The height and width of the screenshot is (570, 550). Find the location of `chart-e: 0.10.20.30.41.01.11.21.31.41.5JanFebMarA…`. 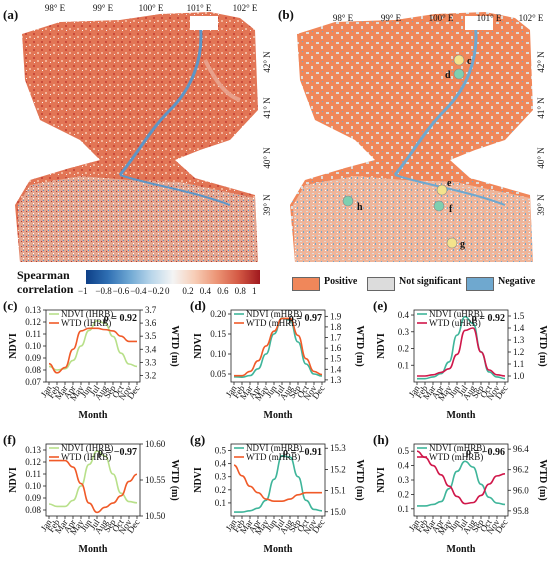

chart-e: 0.10.20.30.41.01.11.21.31.41.5JanFebMarA… is located at coordinates (462, 365).